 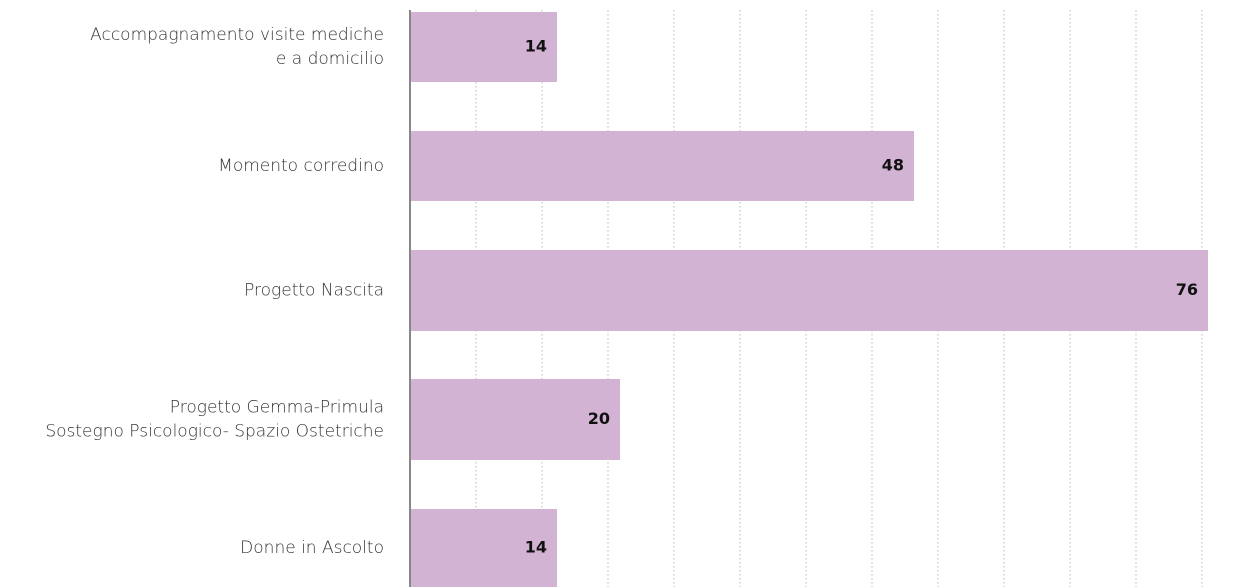 I want to click on value-label-4: 14, so click(x=536, y=547).